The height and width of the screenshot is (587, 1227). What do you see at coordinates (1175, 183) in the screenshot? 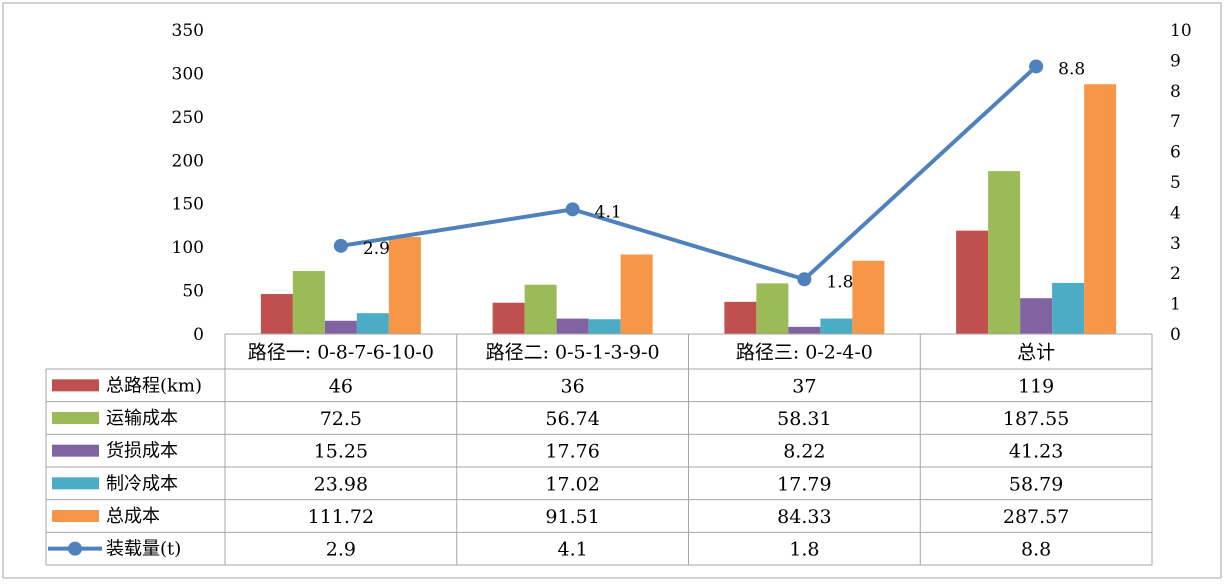
I see `y-right-tick-label: 5` at bounding box center [1175, 183].